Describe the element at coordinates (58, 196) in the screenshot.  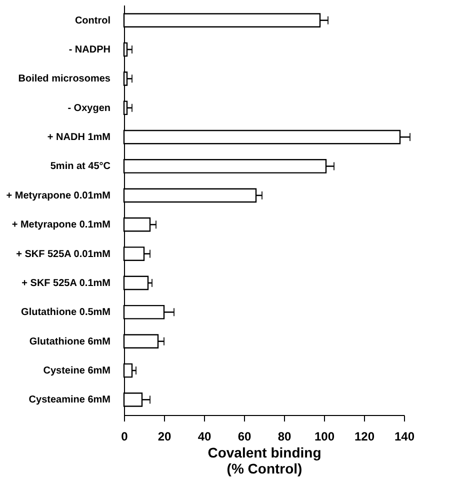
I see `y-tick-label: + Metyrapone 0.01mM` at that location.